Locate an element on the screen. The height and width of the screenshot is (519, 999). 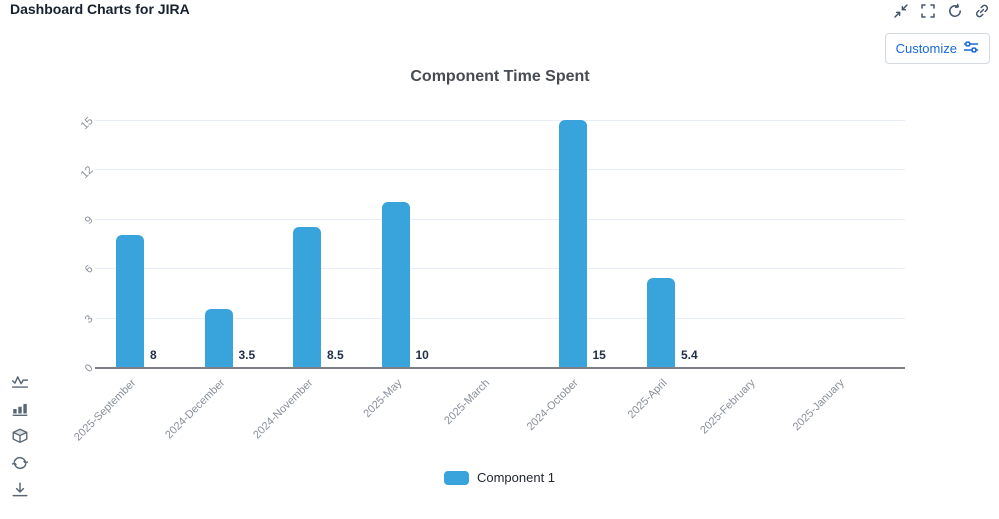
expand-icon is located at coordinates (928, 11).